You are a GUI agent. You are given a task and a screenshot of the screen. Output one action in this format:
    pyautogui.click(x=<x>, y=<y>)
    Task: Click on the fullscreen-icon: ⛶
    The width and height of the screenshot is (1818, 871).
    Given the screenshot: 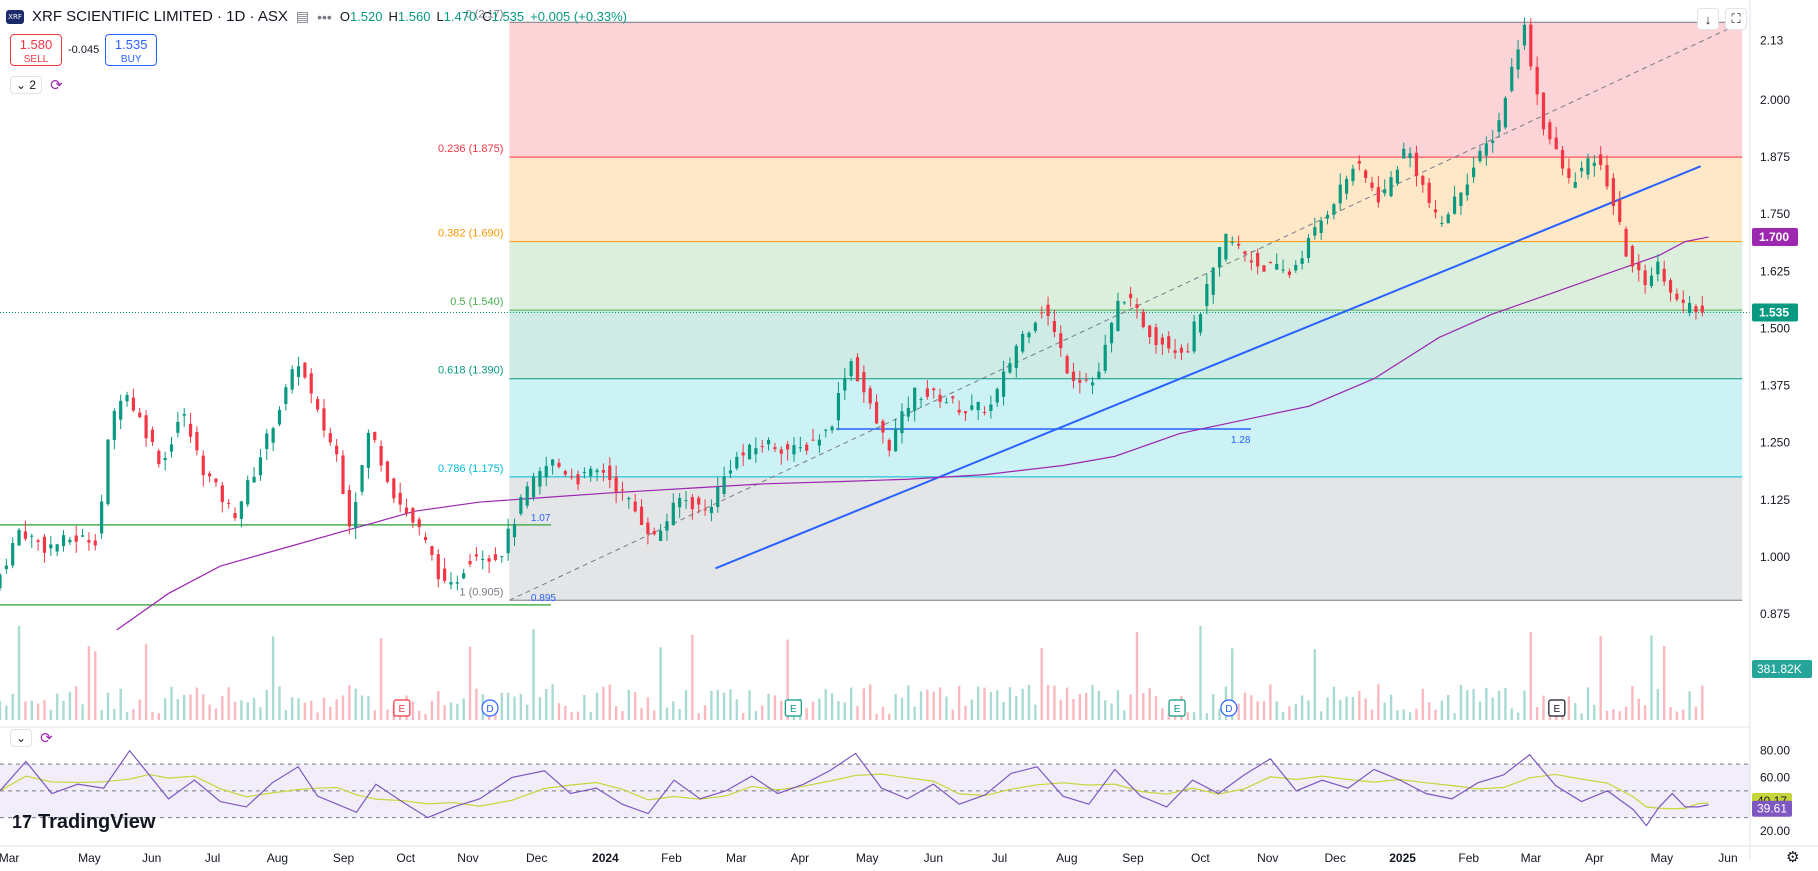 What is the action you would take?
    pyautogui.click(x=1736, y=19)
    